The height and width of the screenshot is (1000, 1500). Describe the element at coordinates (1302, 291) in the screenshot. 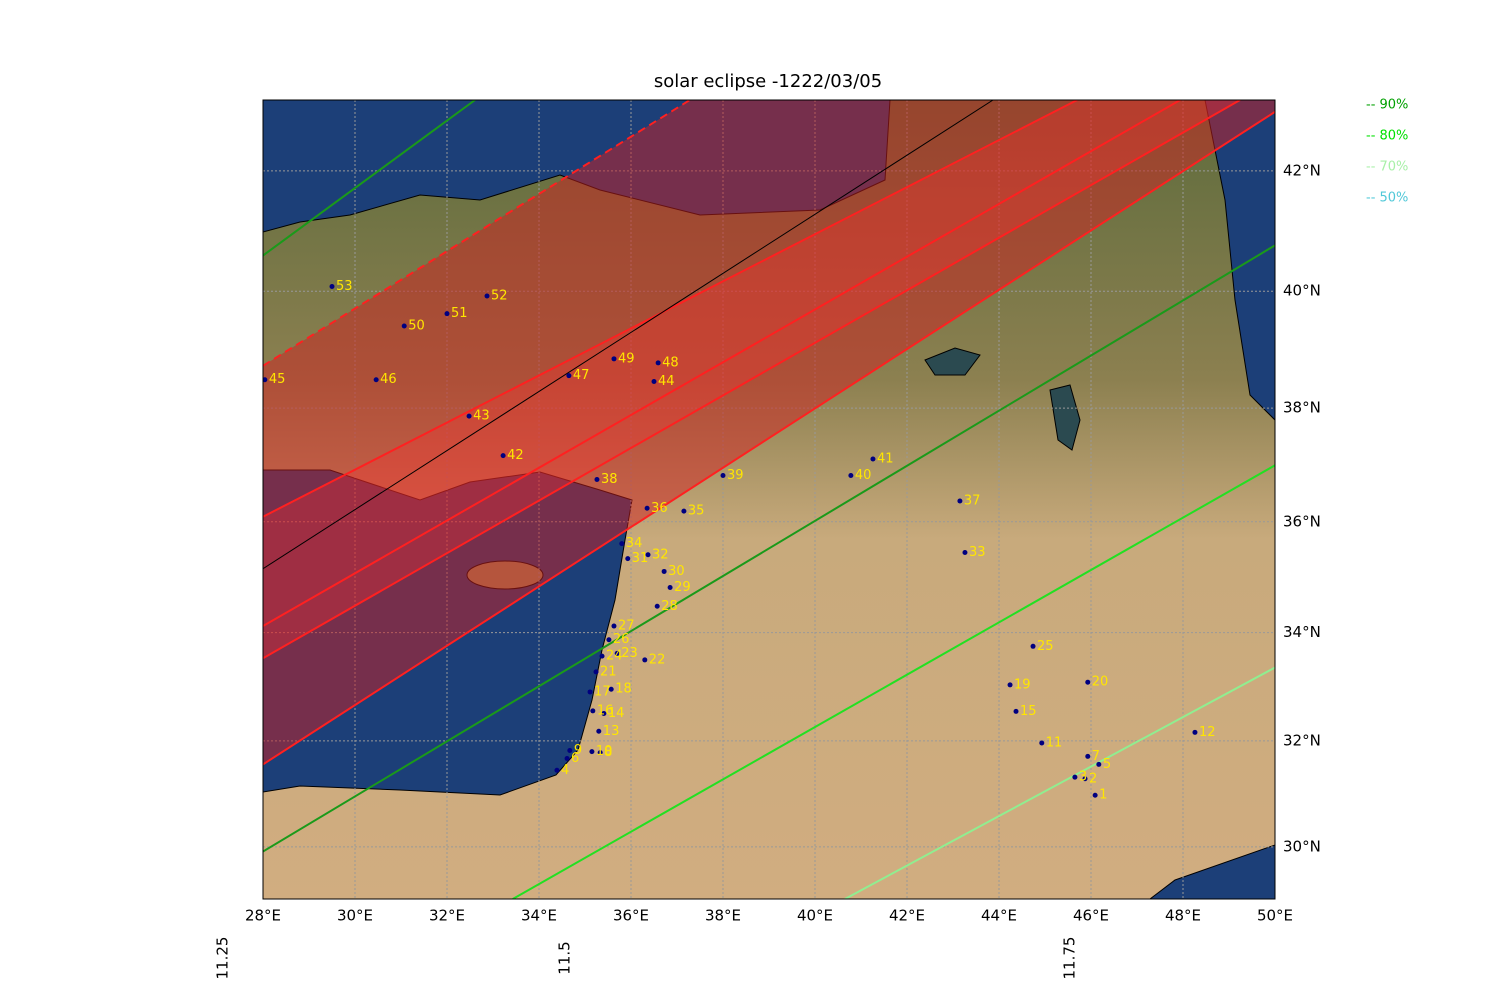

I see `y-tick-label: 40°N` at that location.